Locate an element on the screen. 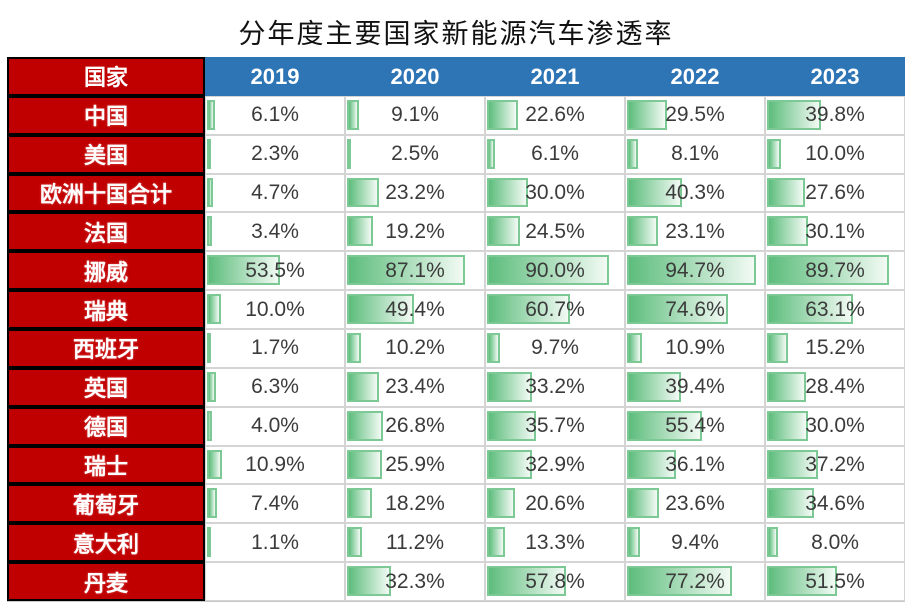  value-cell: 18.2% is located at coordinates (415, 504).